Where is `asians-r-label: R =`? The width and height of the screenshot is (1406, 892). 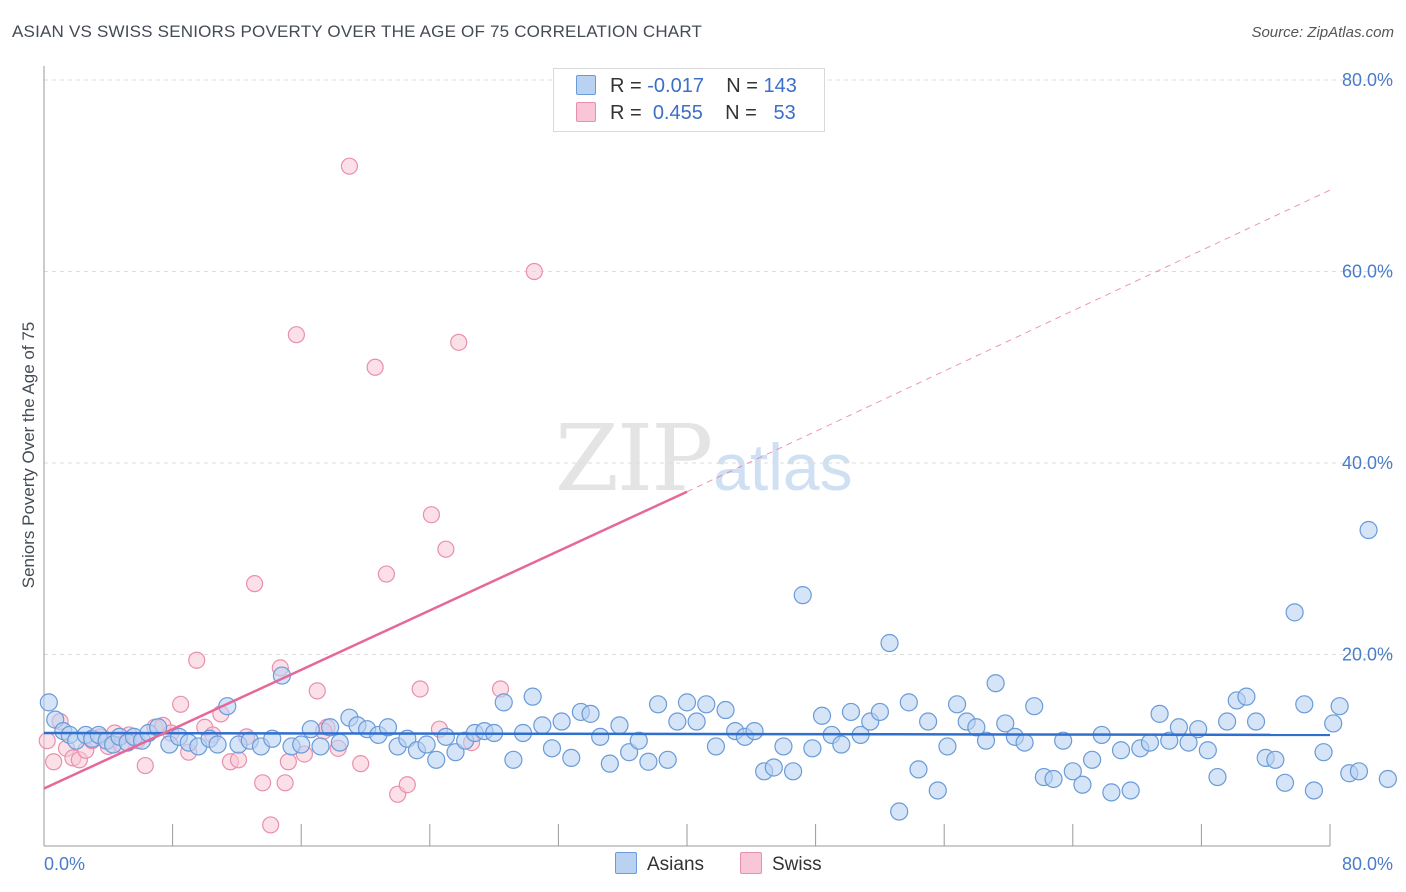 asians-r-label: R = is located at coordinates (626, 86).